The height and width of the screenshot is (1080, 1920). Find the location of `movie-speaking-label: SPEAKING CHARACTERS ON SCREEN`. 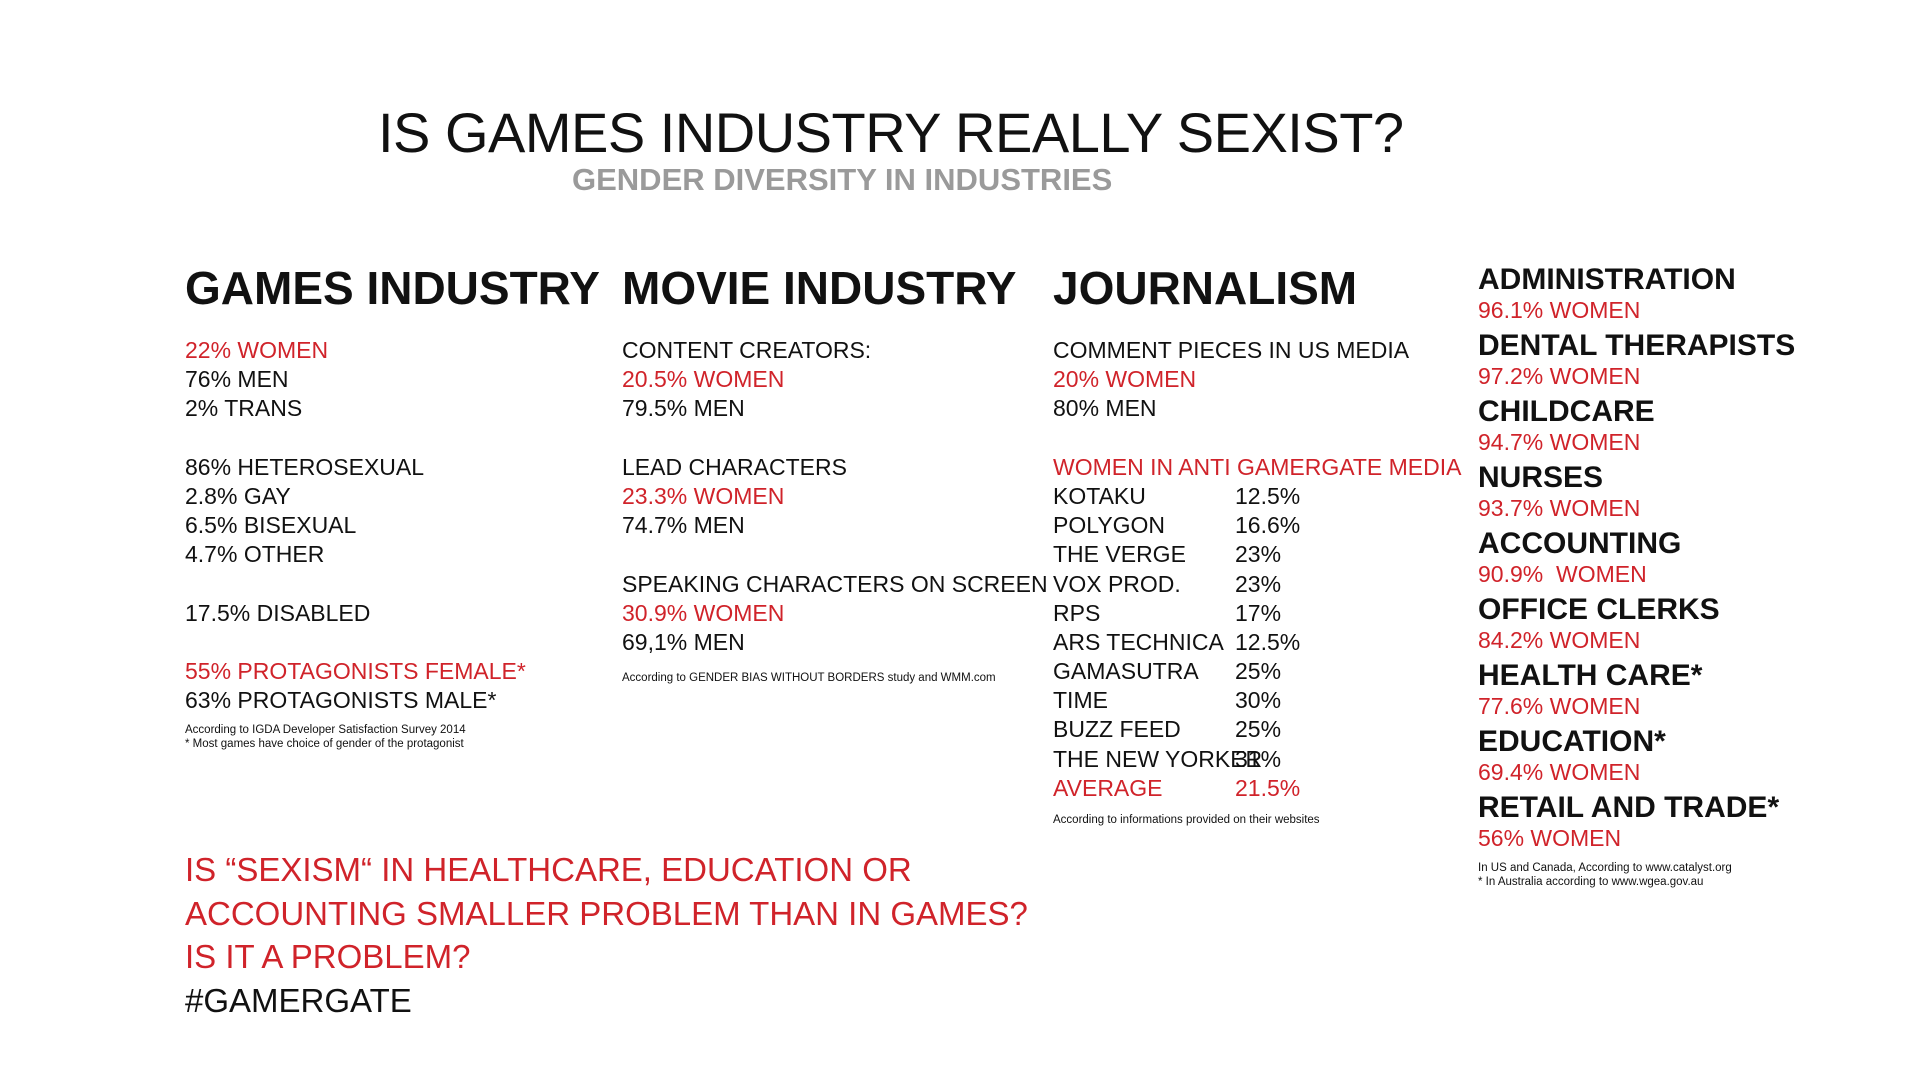

movie-speaking-label: SPEAKING CHARACTERS ON SCREEN is located at coordinates (835, 583).